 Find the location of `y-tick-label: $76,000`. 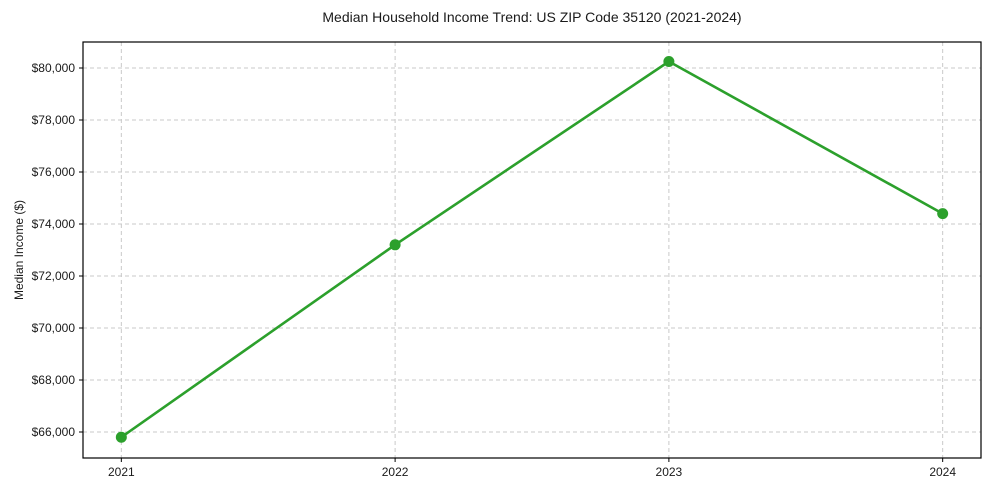

y-tick-label: $76,000 is located at coordinates (54, 172).